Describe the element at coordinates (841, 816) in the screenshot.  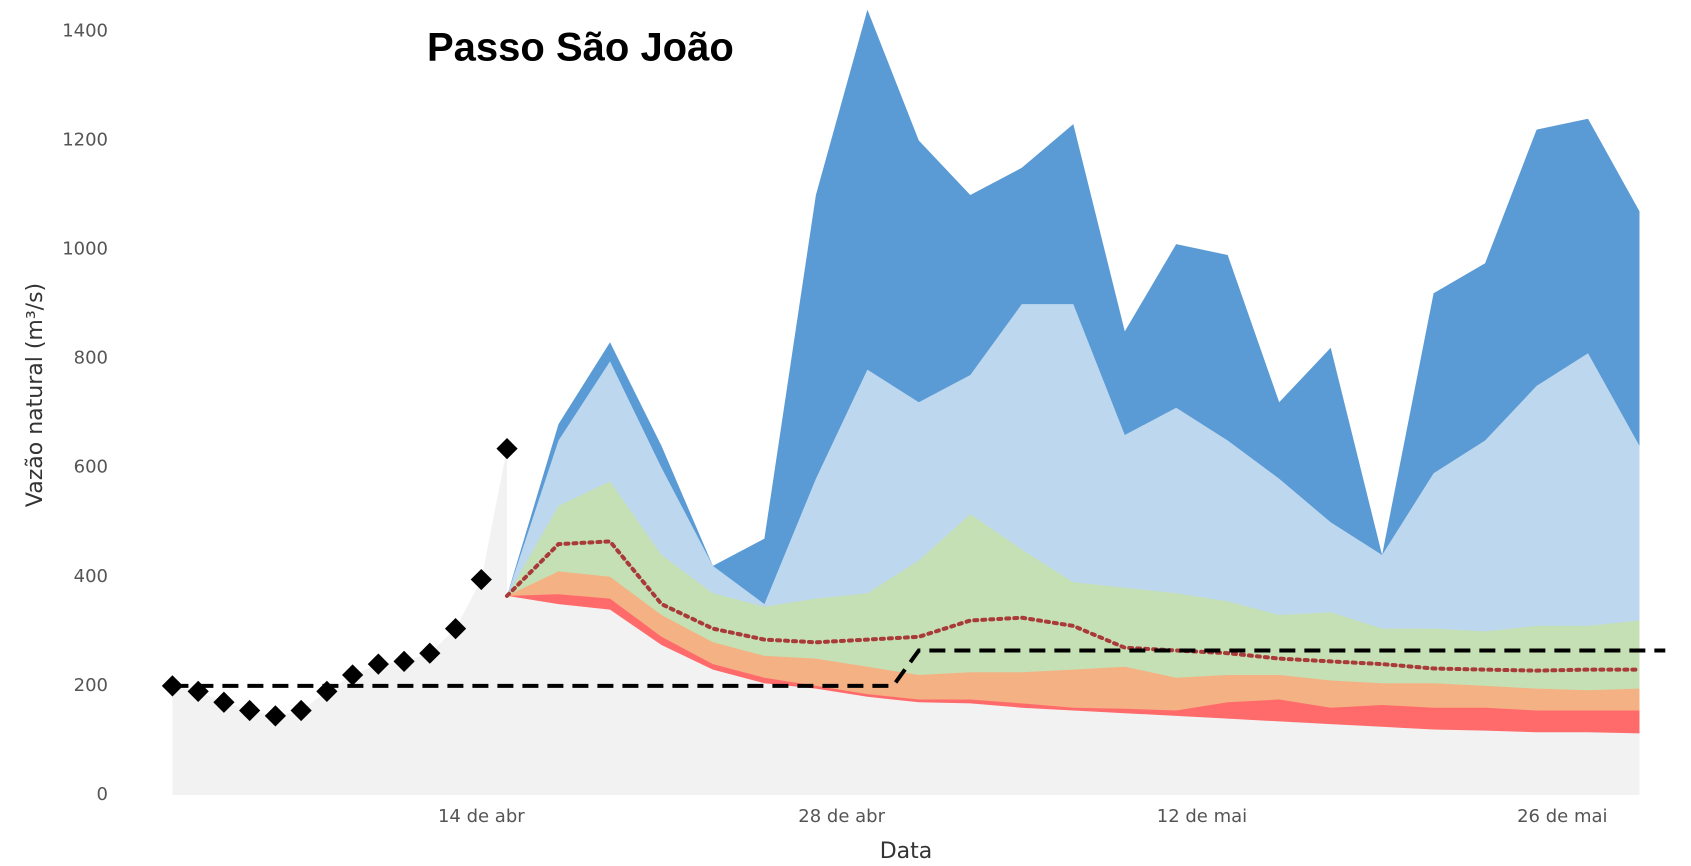
I see `x-tick-label: 28 de abr` at that location.